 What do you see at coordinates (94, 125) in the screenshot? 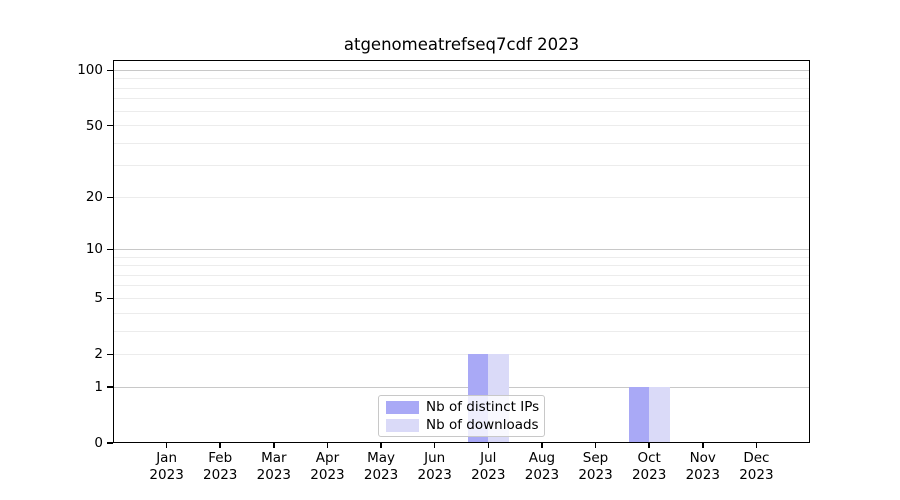
I see `y-tick-label: 50` at bounding box center [94, 125].